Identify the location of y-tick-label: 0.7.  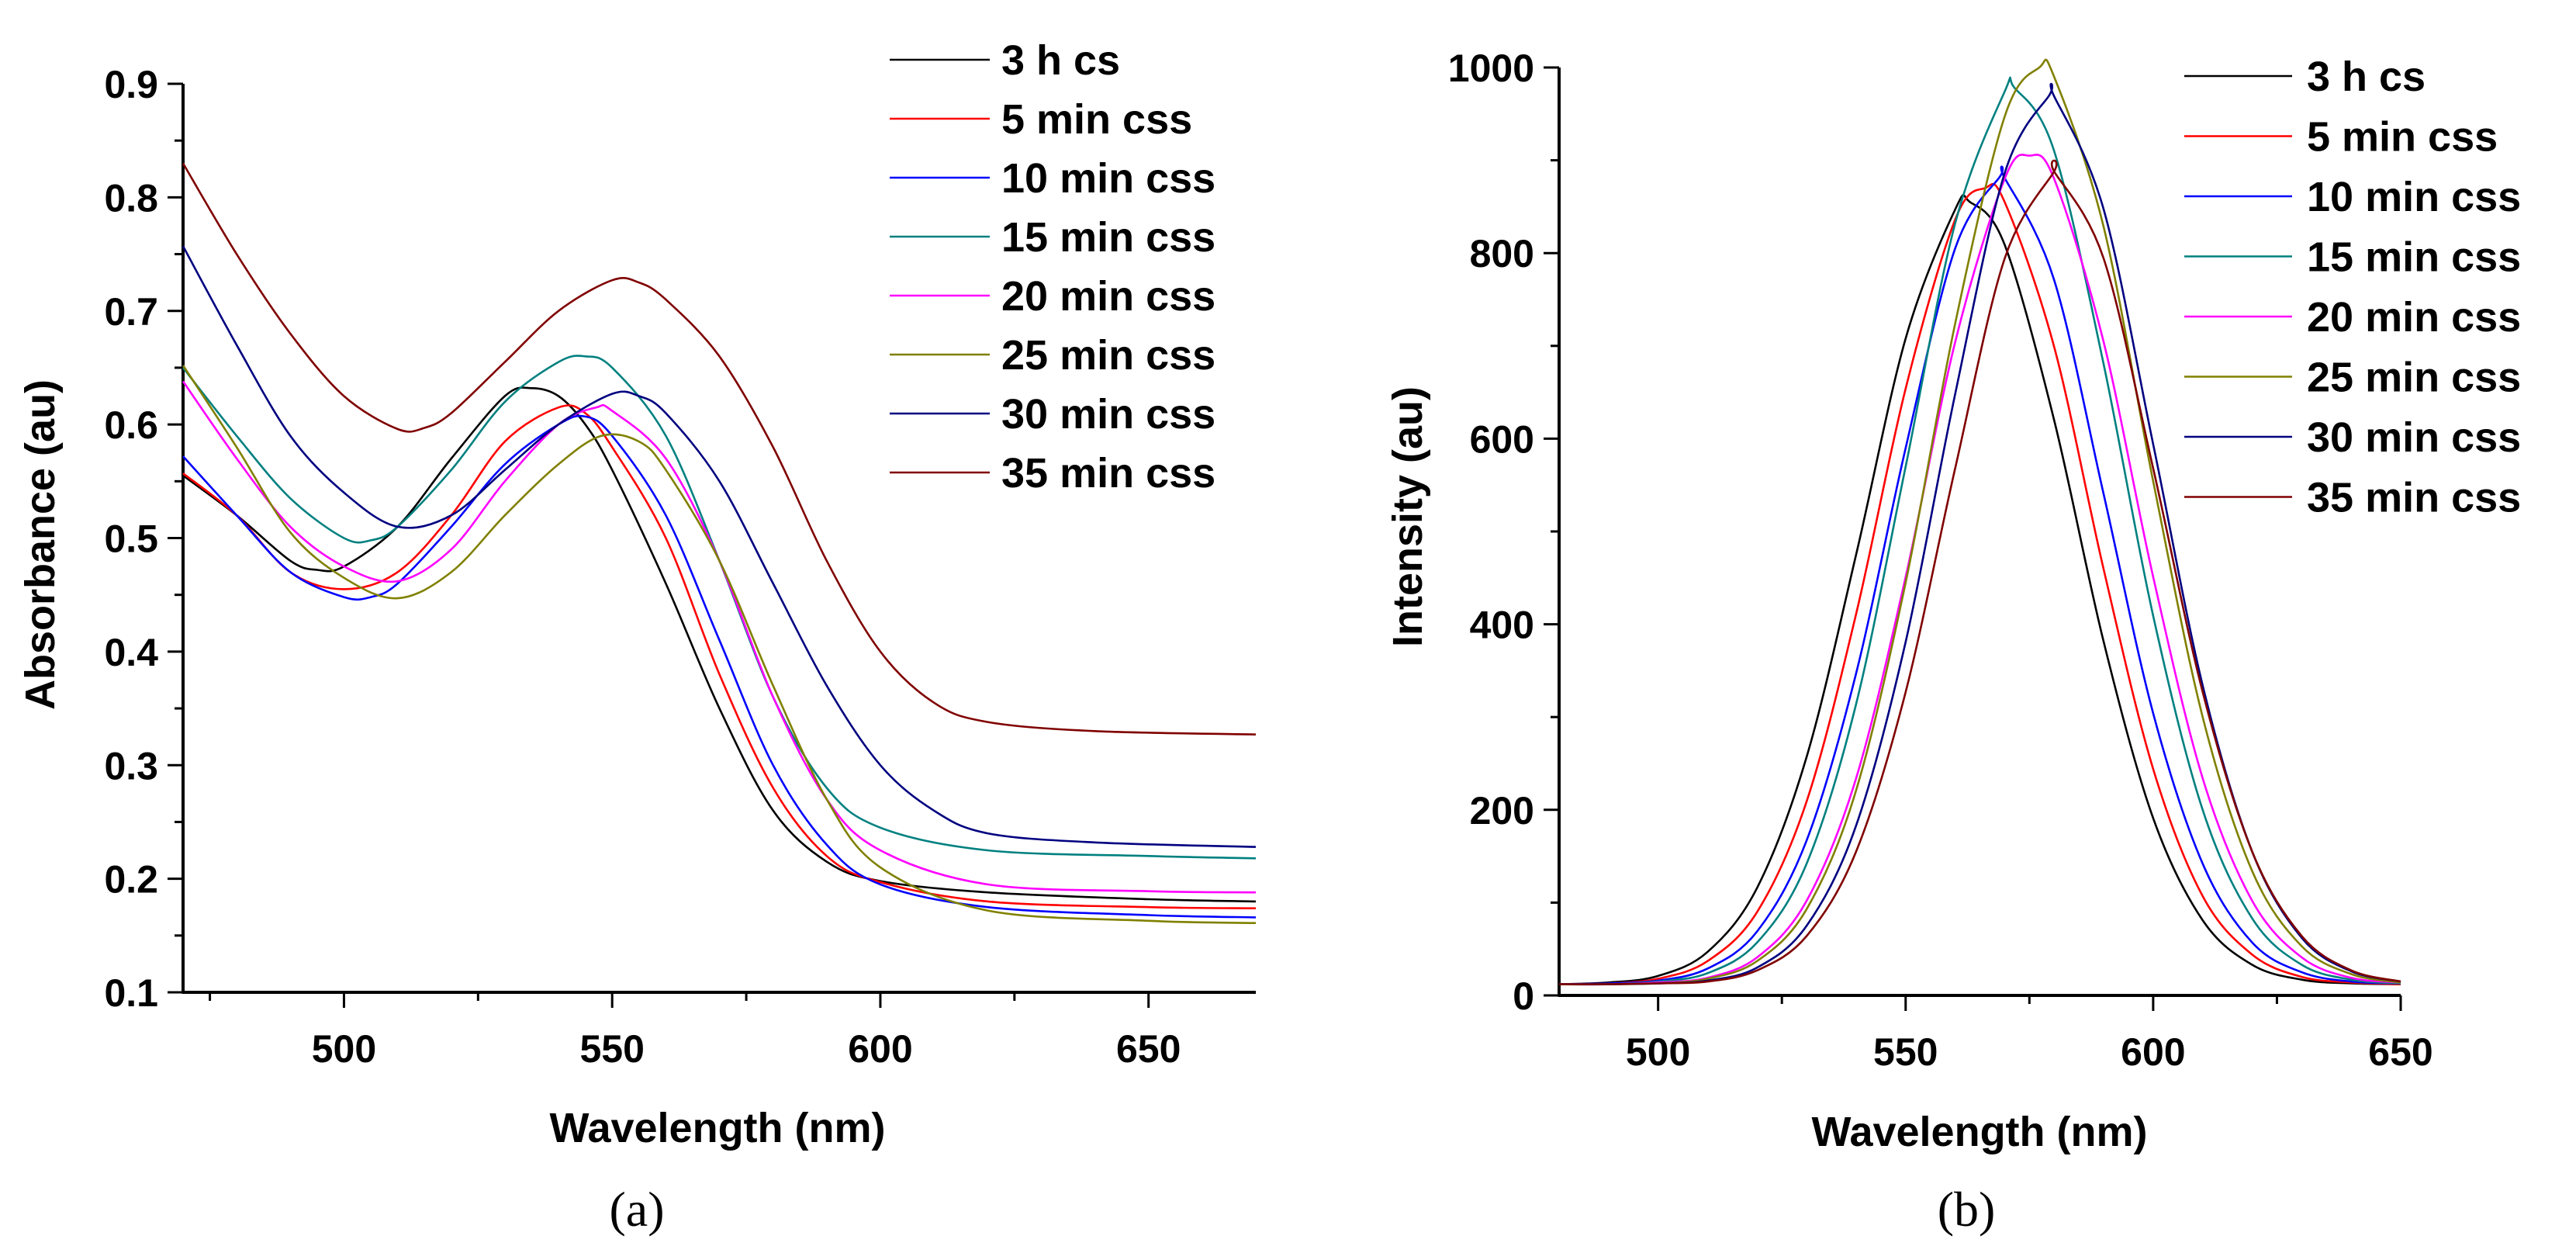
(131, 312).